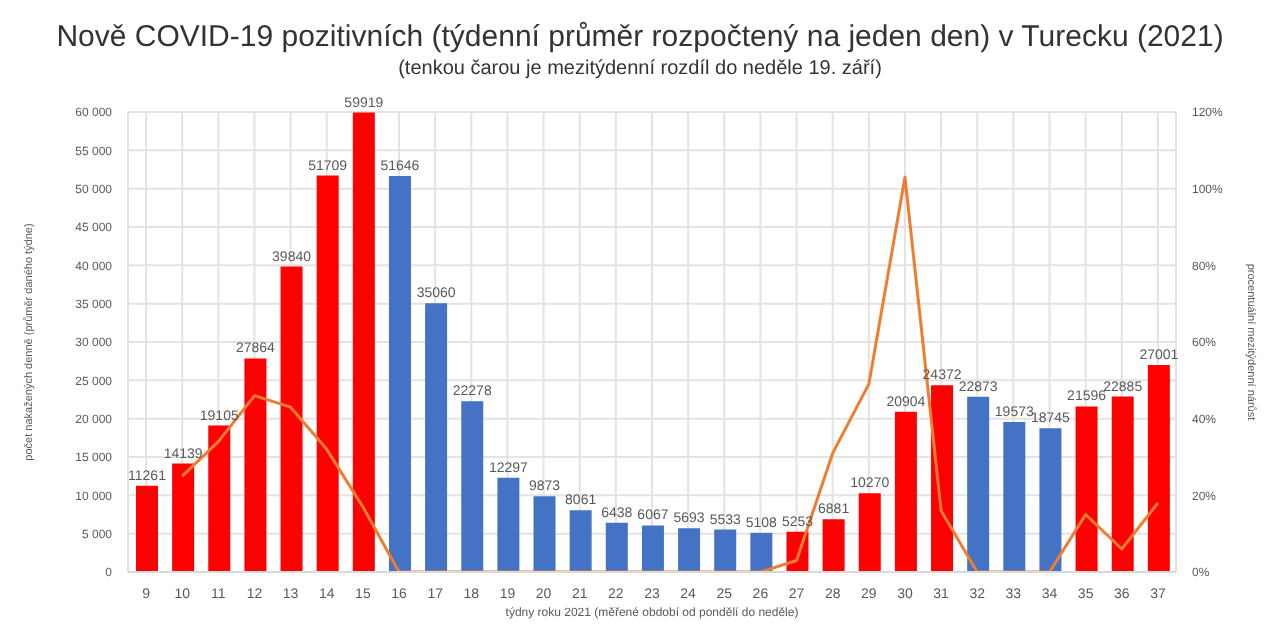 This screenshot has height=640, width=1280. What do you see at coordinates (640, 70) in the screenshot?
I see `chart-subtitle: (tenkou čarou je mezitýdenní rozdíl do neděle 19. září)` at bounding box center [640, 70].